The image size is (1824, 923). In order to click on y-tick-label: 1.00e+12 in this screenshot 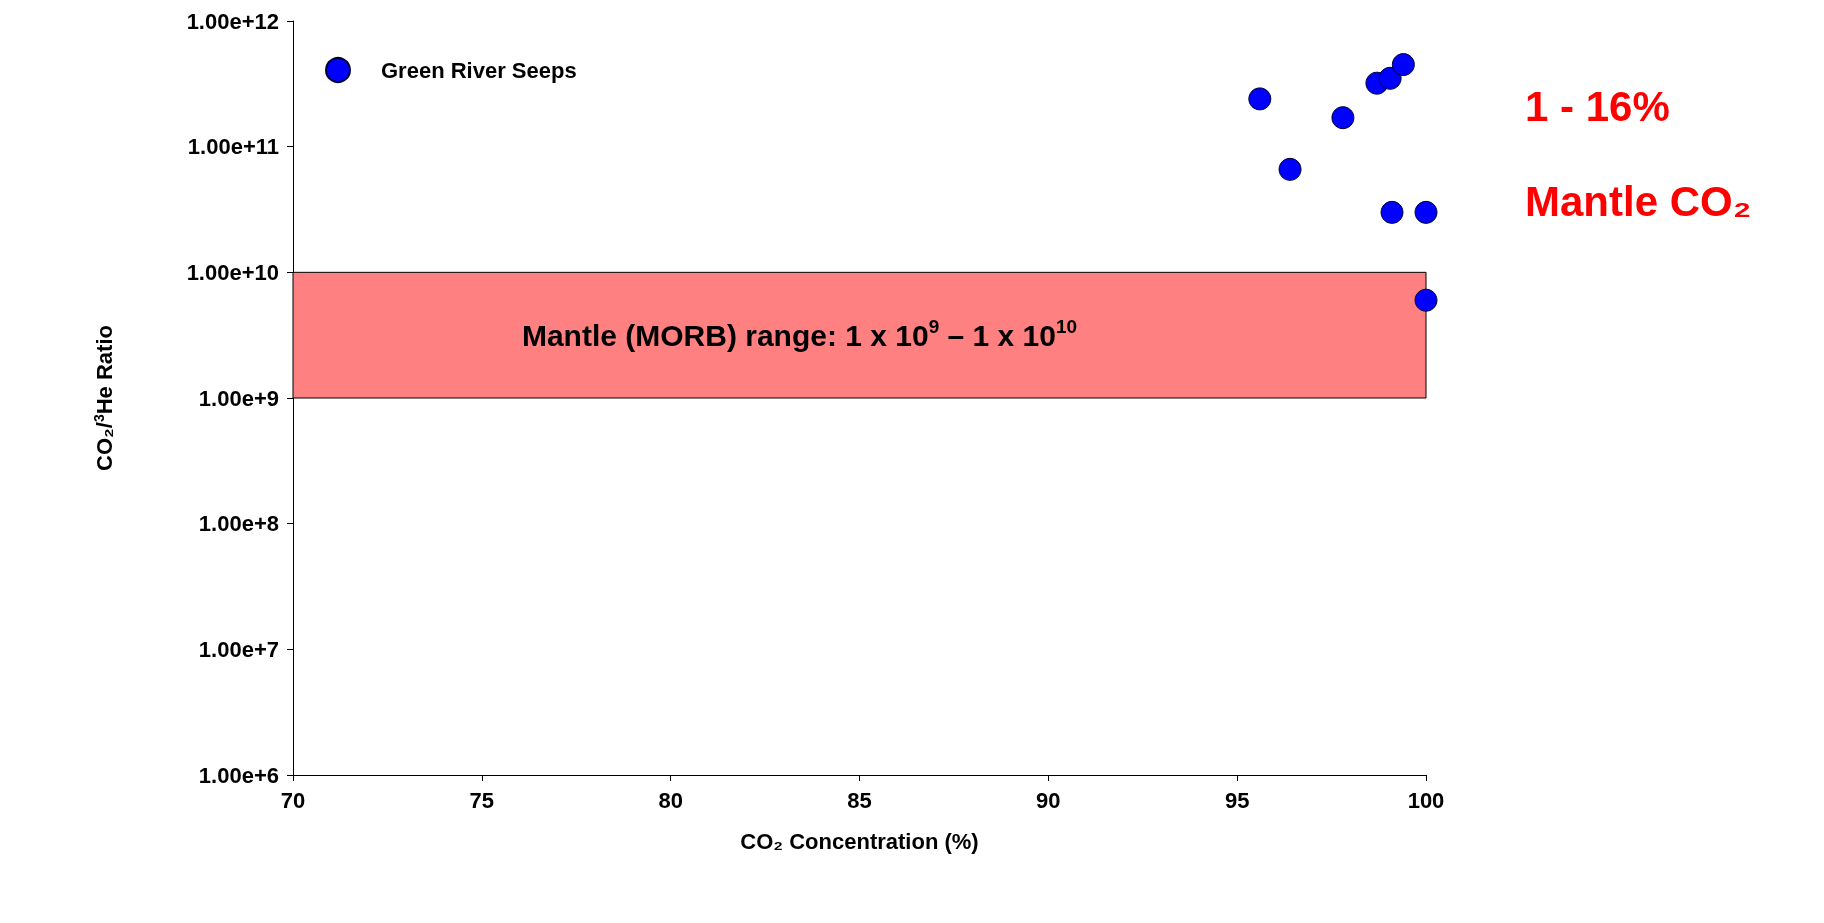, I will do `click(232, 21)`.